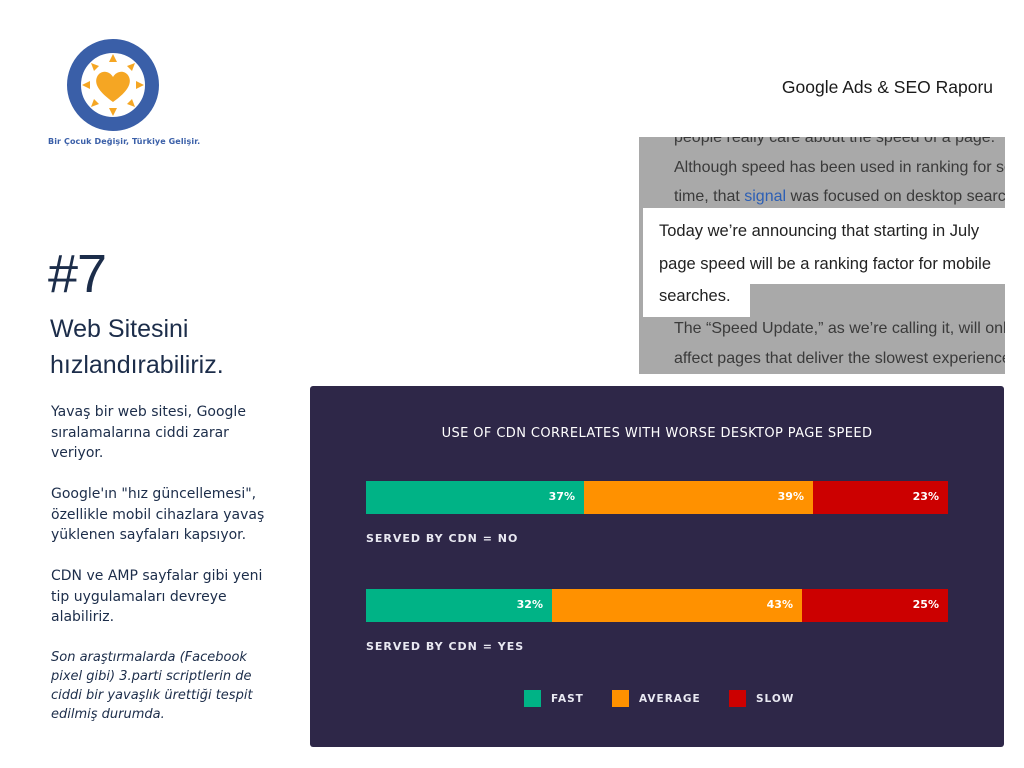 The image size is (1024, 768). I want to click on bar-segment-average: 39%, so click(698, 497).